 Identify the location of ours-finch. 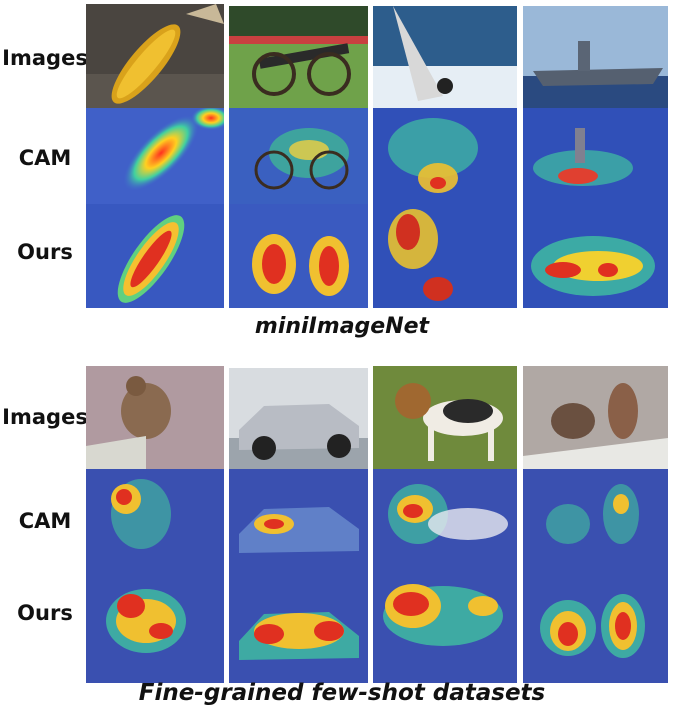
(155, 629).